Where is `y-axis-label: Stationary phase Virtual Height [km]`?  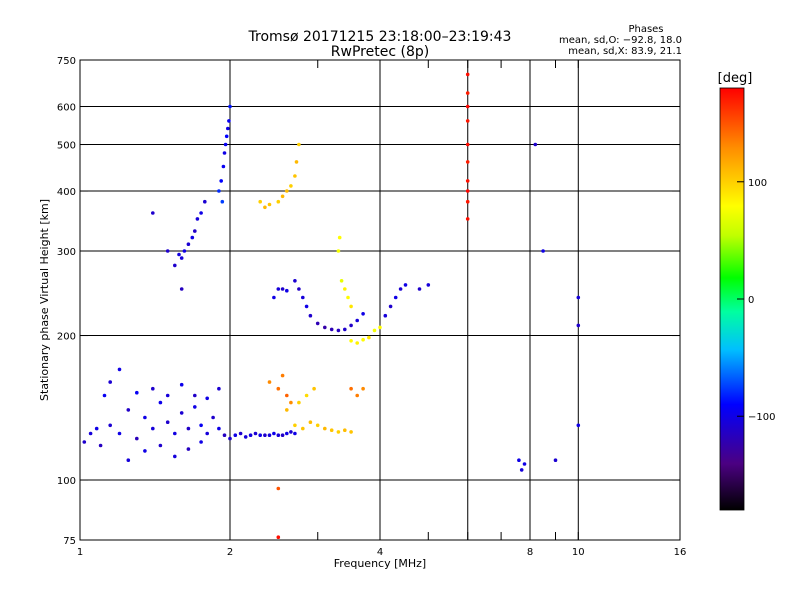 y-axis-label: Stationary phase Virtual Height [km] is located at coordinates (44, 300).